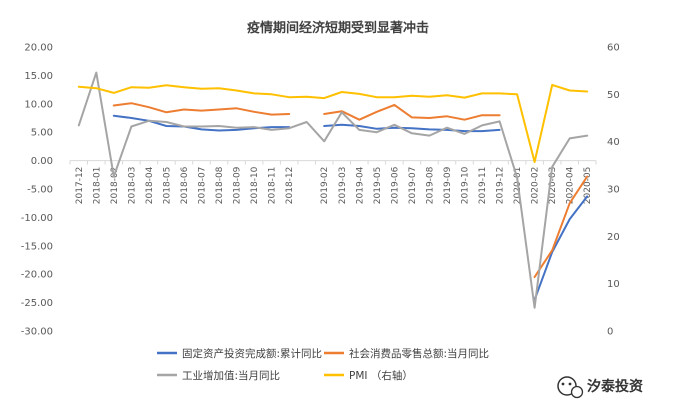 Image resolution: width=676 pixels, height=418 pixels. I want to click on x-tick-label: 2018-06, so click(185, 185).